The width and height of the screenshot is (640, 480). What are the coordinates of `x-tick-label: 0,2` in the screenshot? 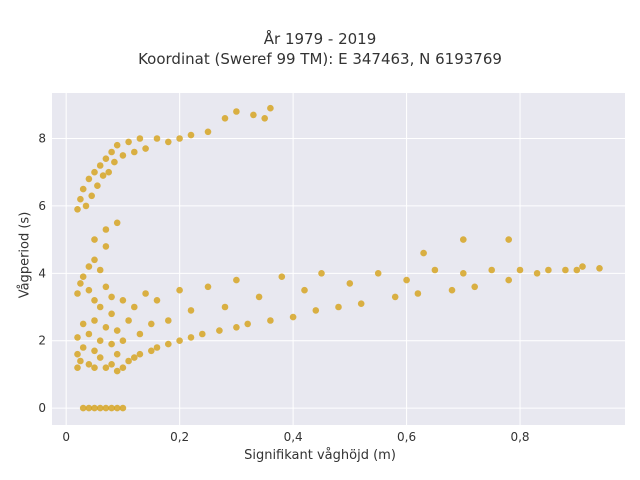 It's located at (179, 437).